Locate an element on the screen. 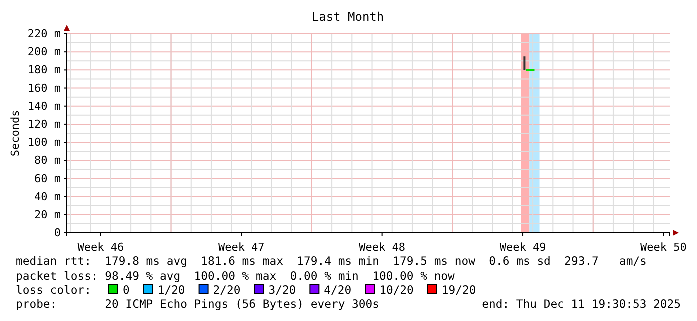  text: loss color: is located at coordinates (54, 290).